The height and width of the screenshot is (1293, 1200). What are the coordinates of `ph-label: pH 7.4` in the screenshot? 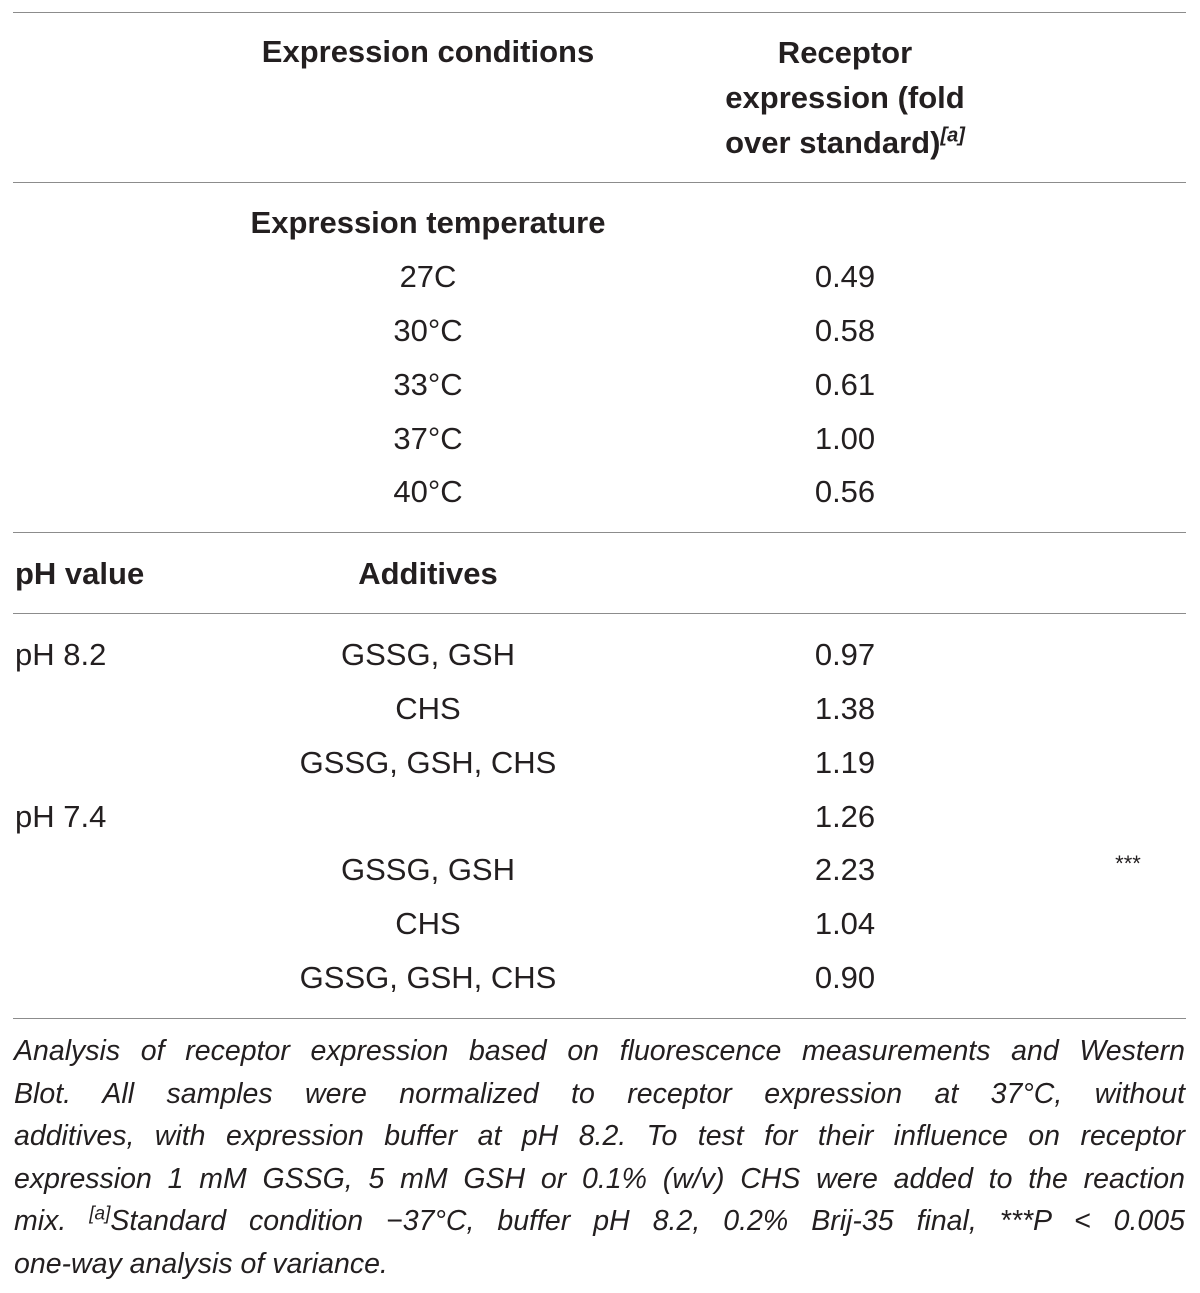 It's located at (61, 816).